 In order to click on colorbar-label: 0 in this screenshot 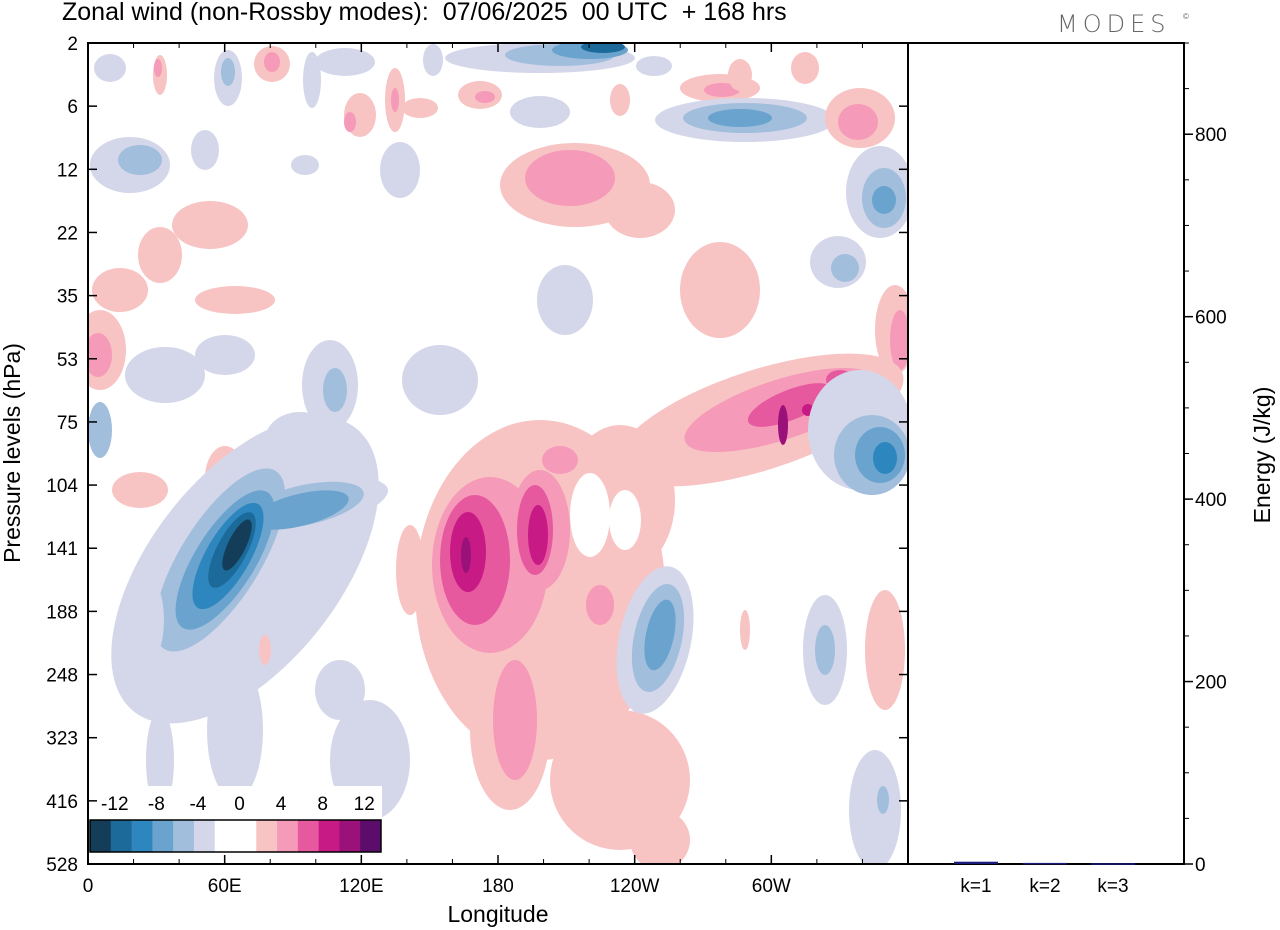, I will do `click(239, 804)`.